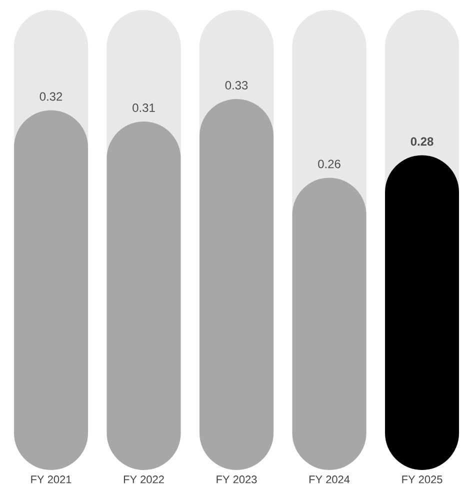 The height and width of the screenshot is (498, 467). I want to click on x-tick-label: FY 2025, so click(422, 480).